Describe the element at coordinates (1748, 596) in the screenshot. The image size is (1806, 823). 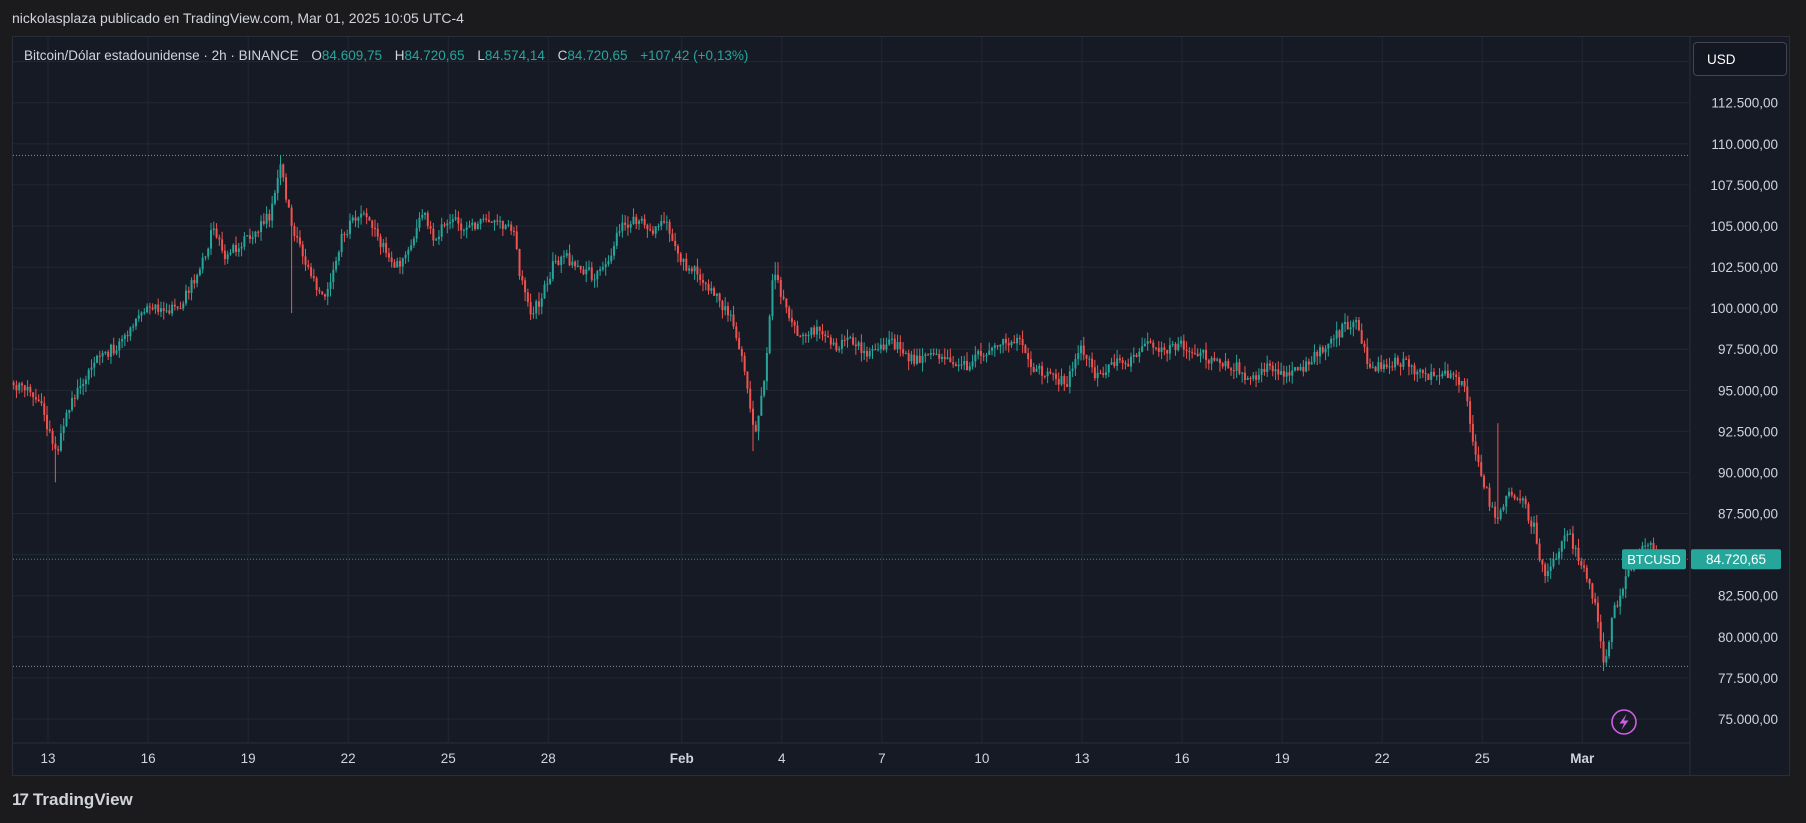
I see `price-tick-label: 82.500,00` at that location.